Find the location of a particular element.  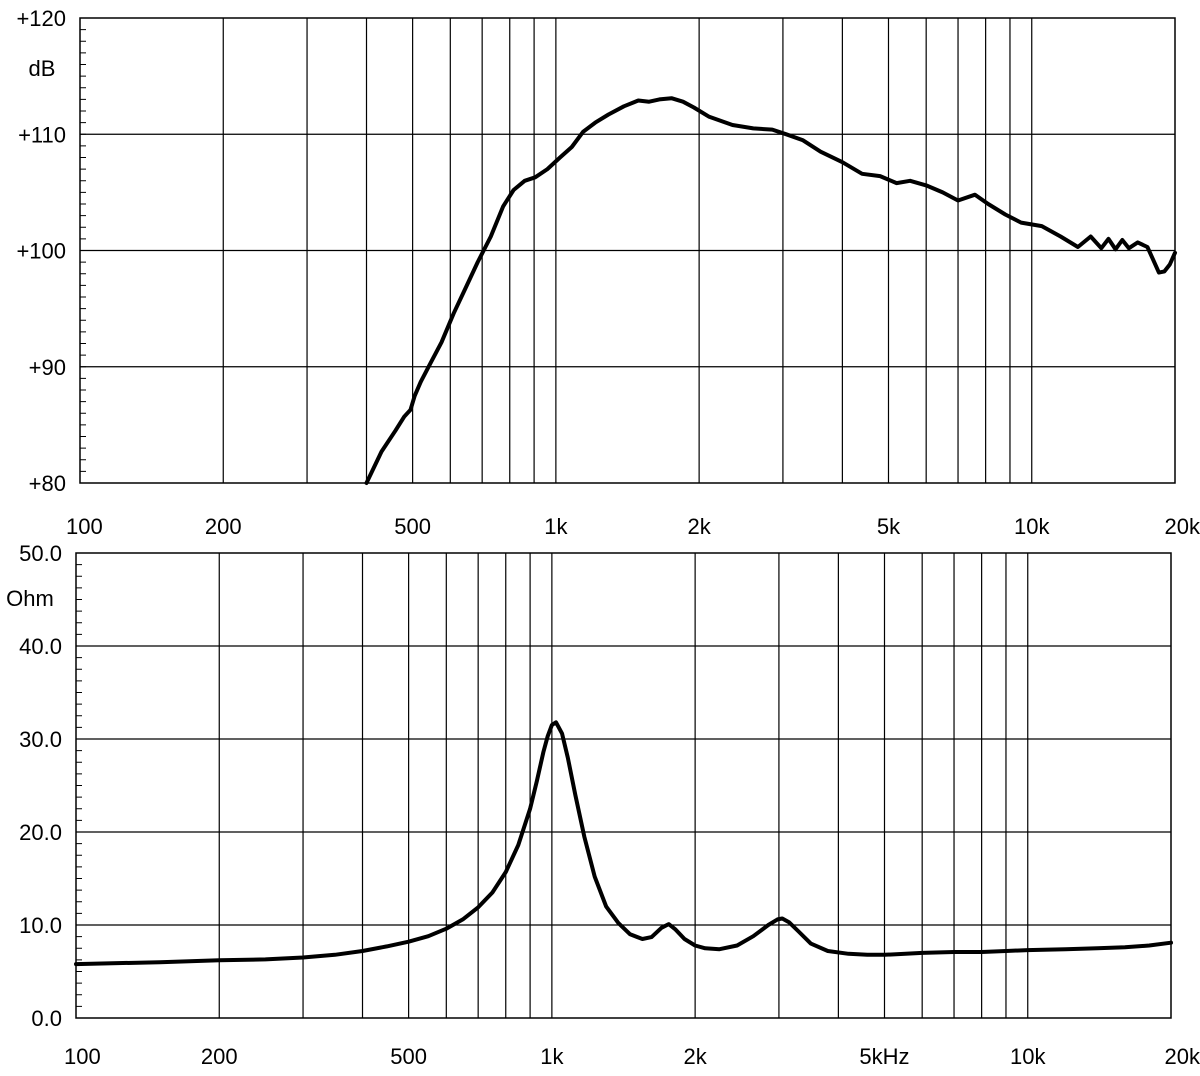

y-tick-label: 0.0 is located at coordinates (46, 1018).